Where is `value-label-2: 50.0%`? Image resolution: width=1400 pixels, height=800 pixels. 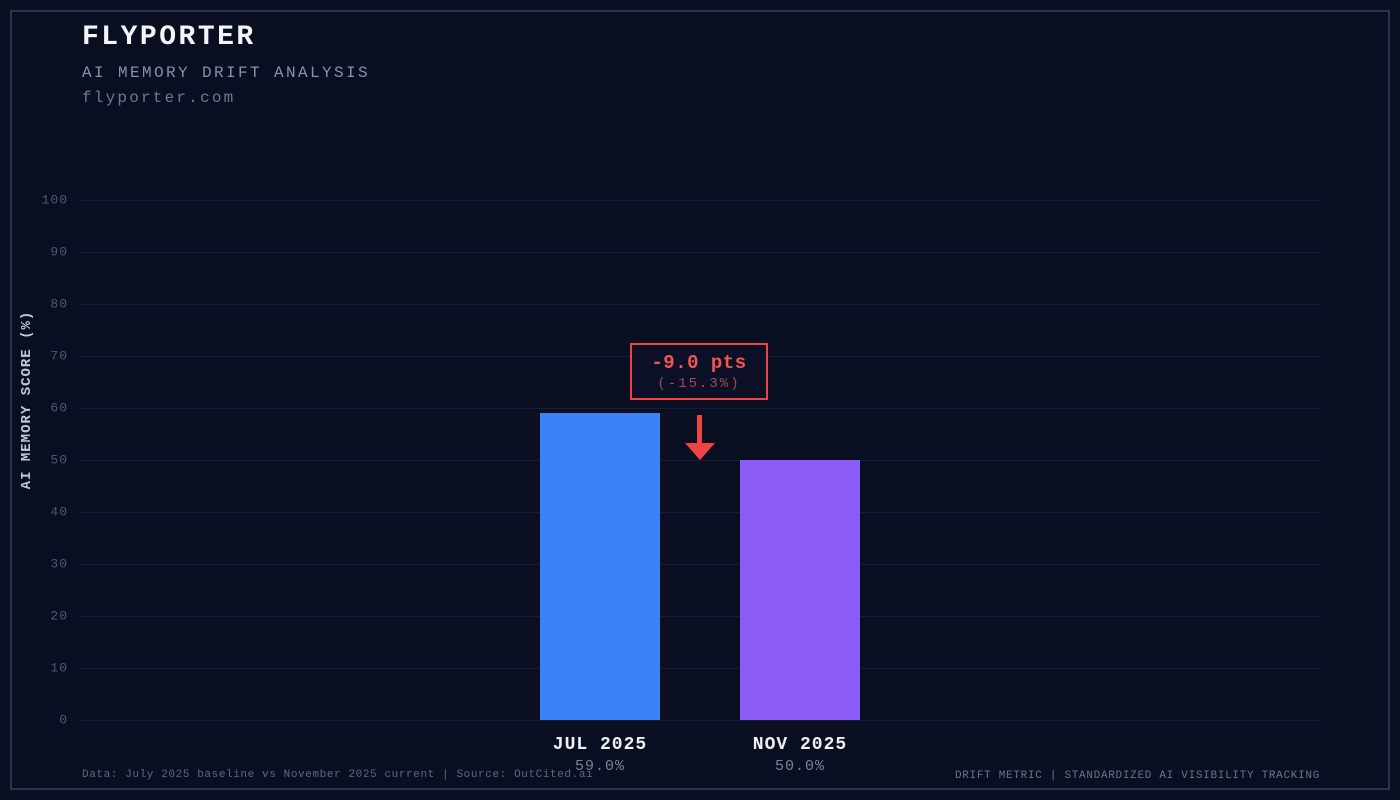
value-label-2: 50.0% is located at coordinates (799, 766).